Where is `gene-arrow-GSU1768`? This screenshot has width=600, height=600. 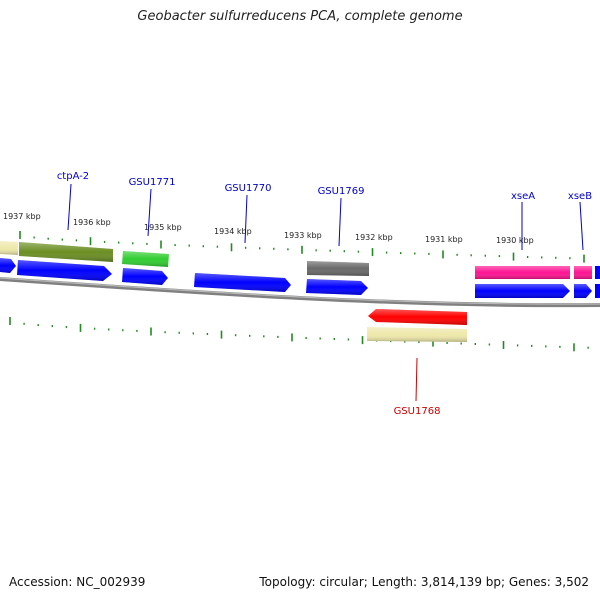 gene-arrow-GSU1768 is located at coordinates (417, 317).